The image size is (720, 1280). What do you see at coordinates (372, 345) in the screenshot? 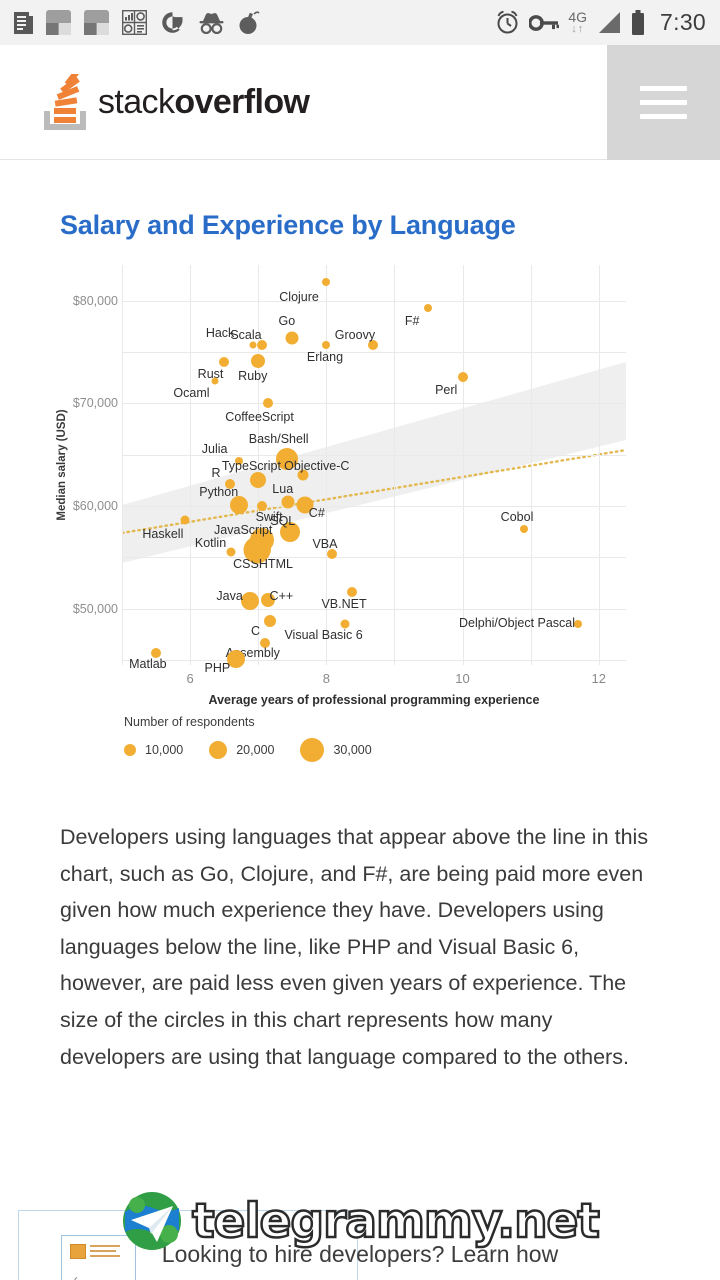
I see `chart-point-groovy` at bounding box center [372, 345].